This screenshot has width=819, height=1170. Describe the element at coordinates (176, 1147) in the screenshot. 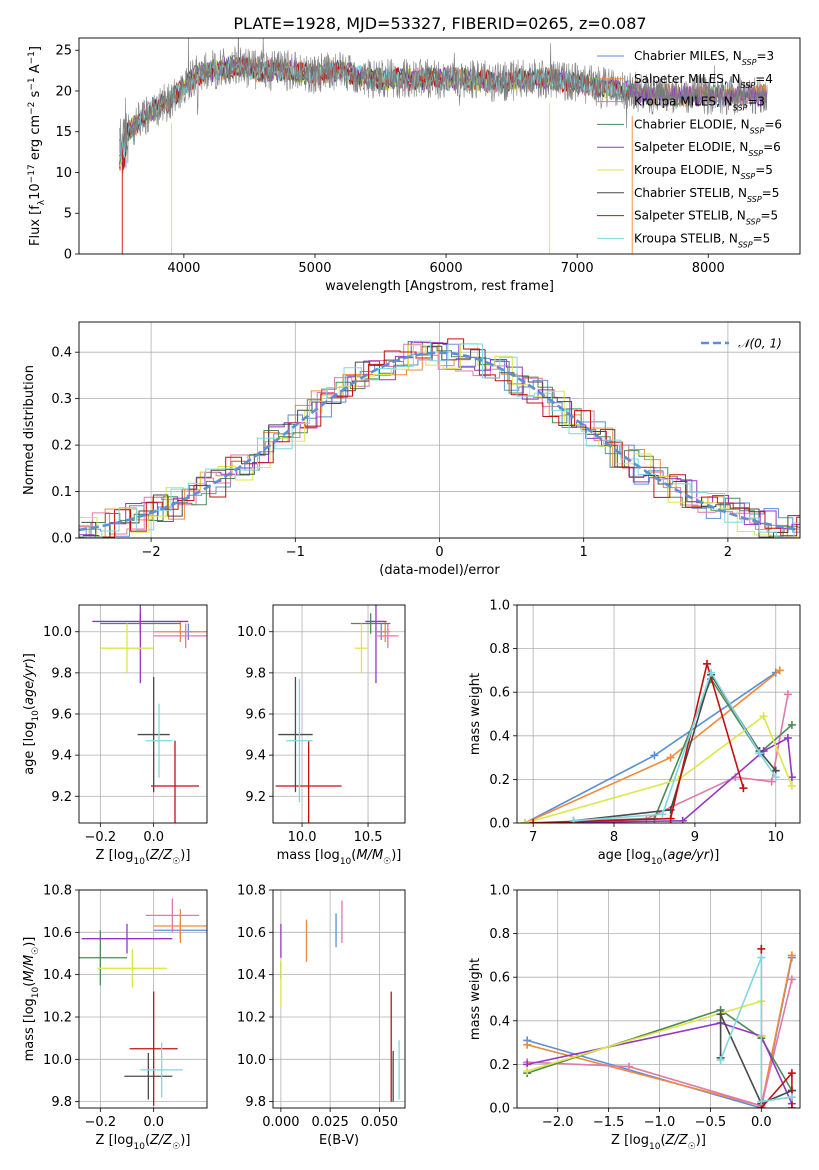

I see `mass_vs_Z-xlabel-part: ☉` at that location.